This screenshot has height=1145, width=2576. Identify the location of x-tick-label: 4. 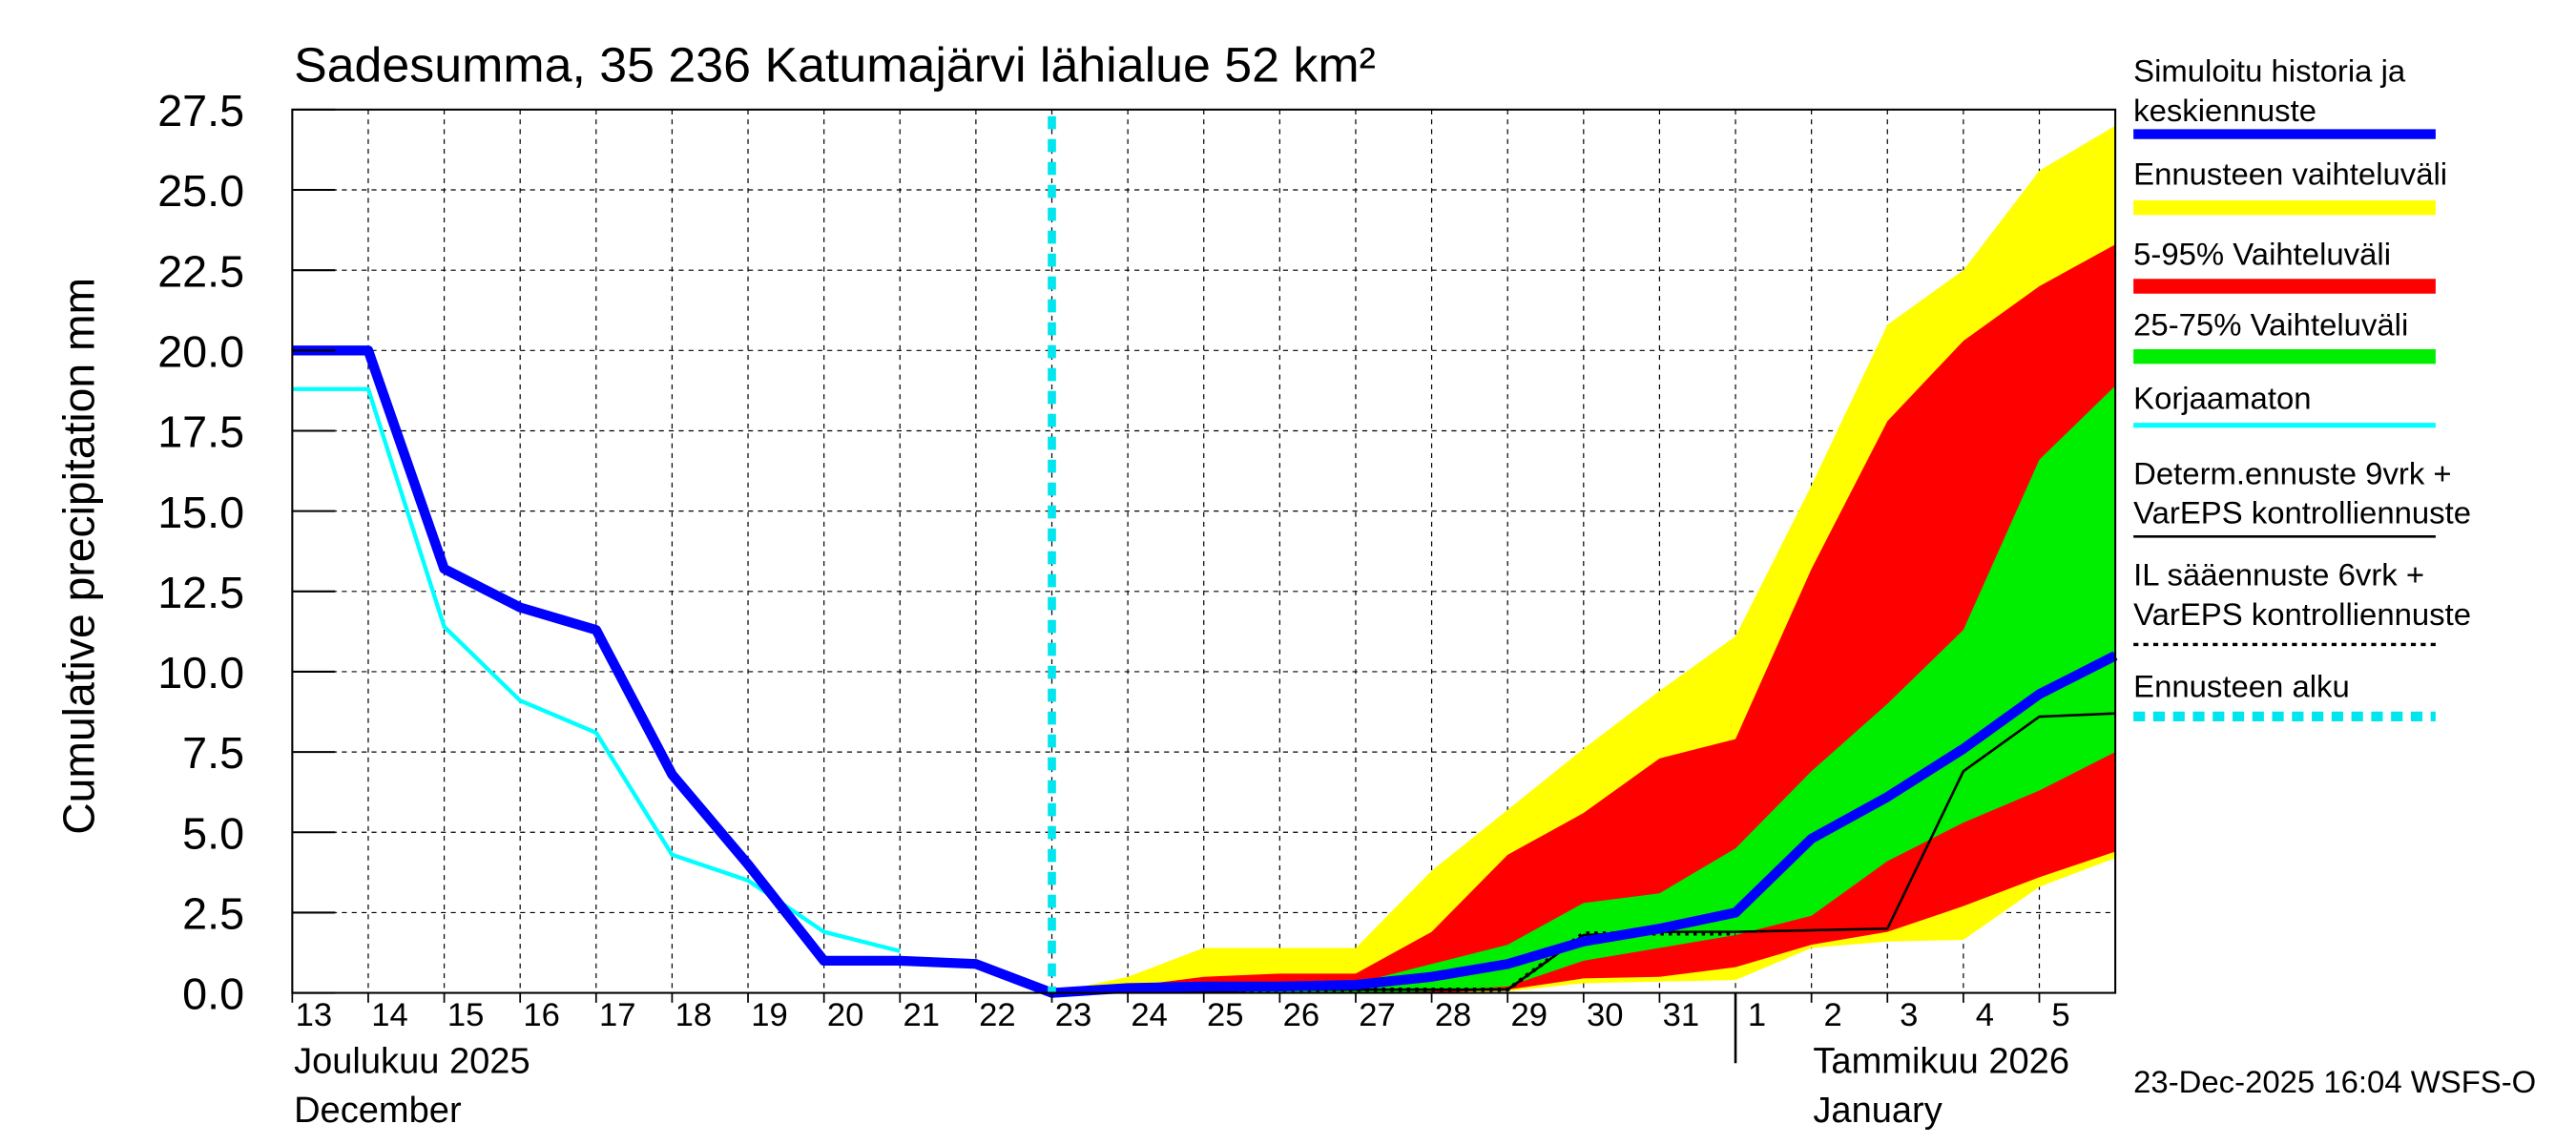
(1985, 1015).